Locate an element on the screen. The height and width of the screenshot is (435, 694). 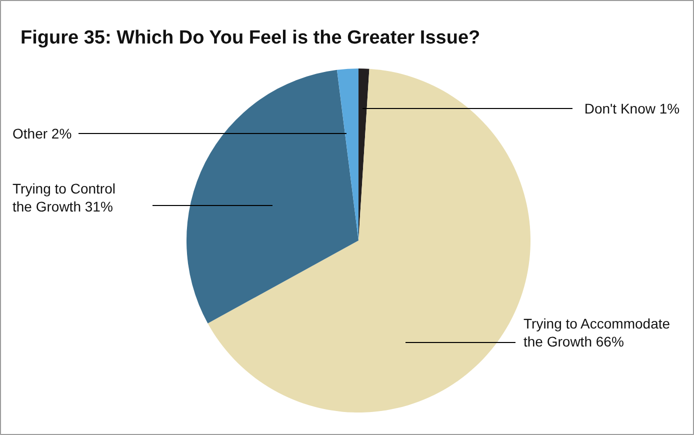
slice-label: Trying to Accommodate the Growth 66% is located at coordinates (597, 333).